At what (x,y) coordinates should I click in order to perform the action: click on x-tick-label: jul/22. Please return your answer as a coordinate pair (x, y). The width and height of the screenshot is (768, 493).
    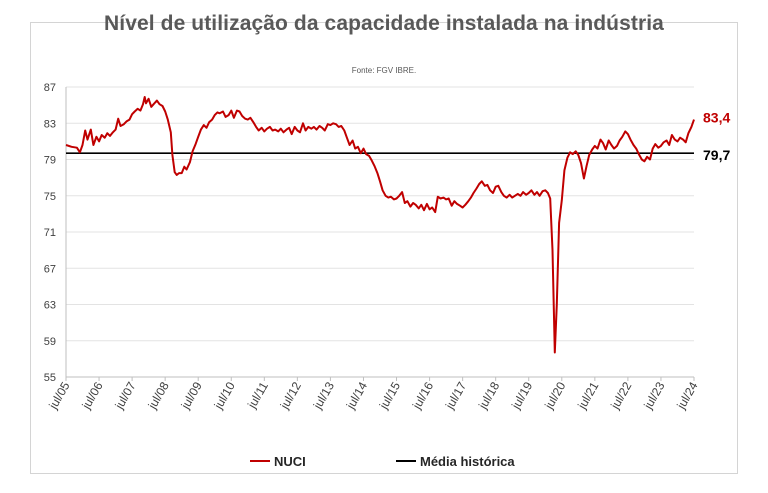
    Looking at the image, I should click on (621, 395).